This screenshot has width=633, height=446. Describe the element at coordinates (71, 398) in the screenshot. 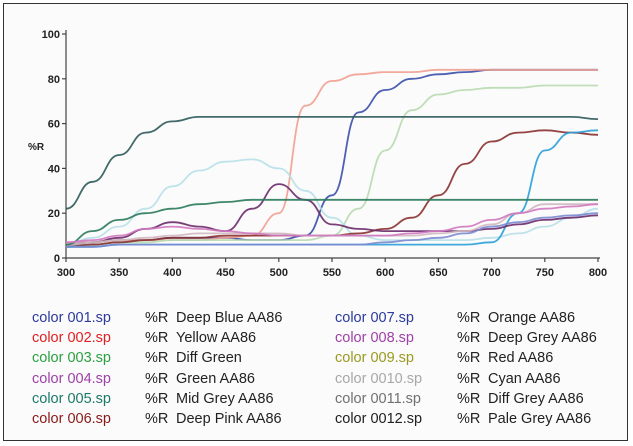

I see `legend-file: color 005.sp` at that location.